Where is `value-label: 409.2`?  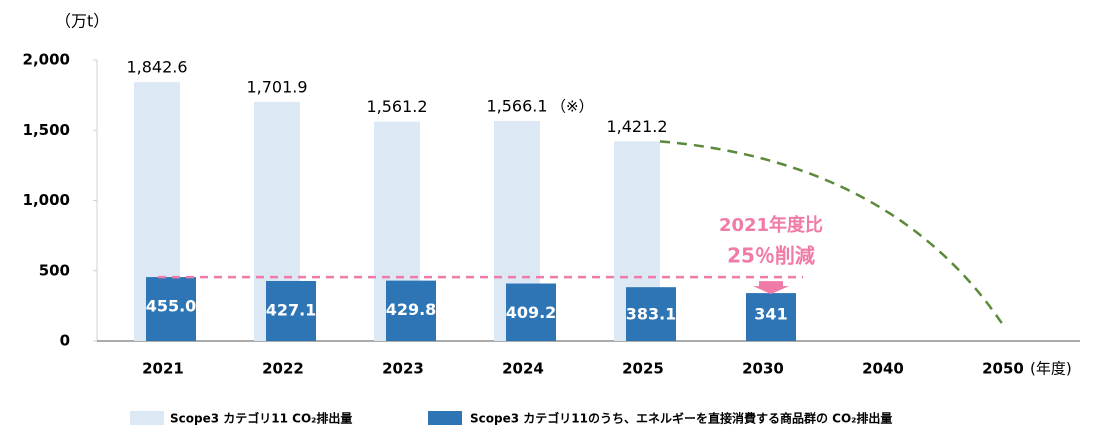 value-label: 409.2 is located at coordinates (531, 312).